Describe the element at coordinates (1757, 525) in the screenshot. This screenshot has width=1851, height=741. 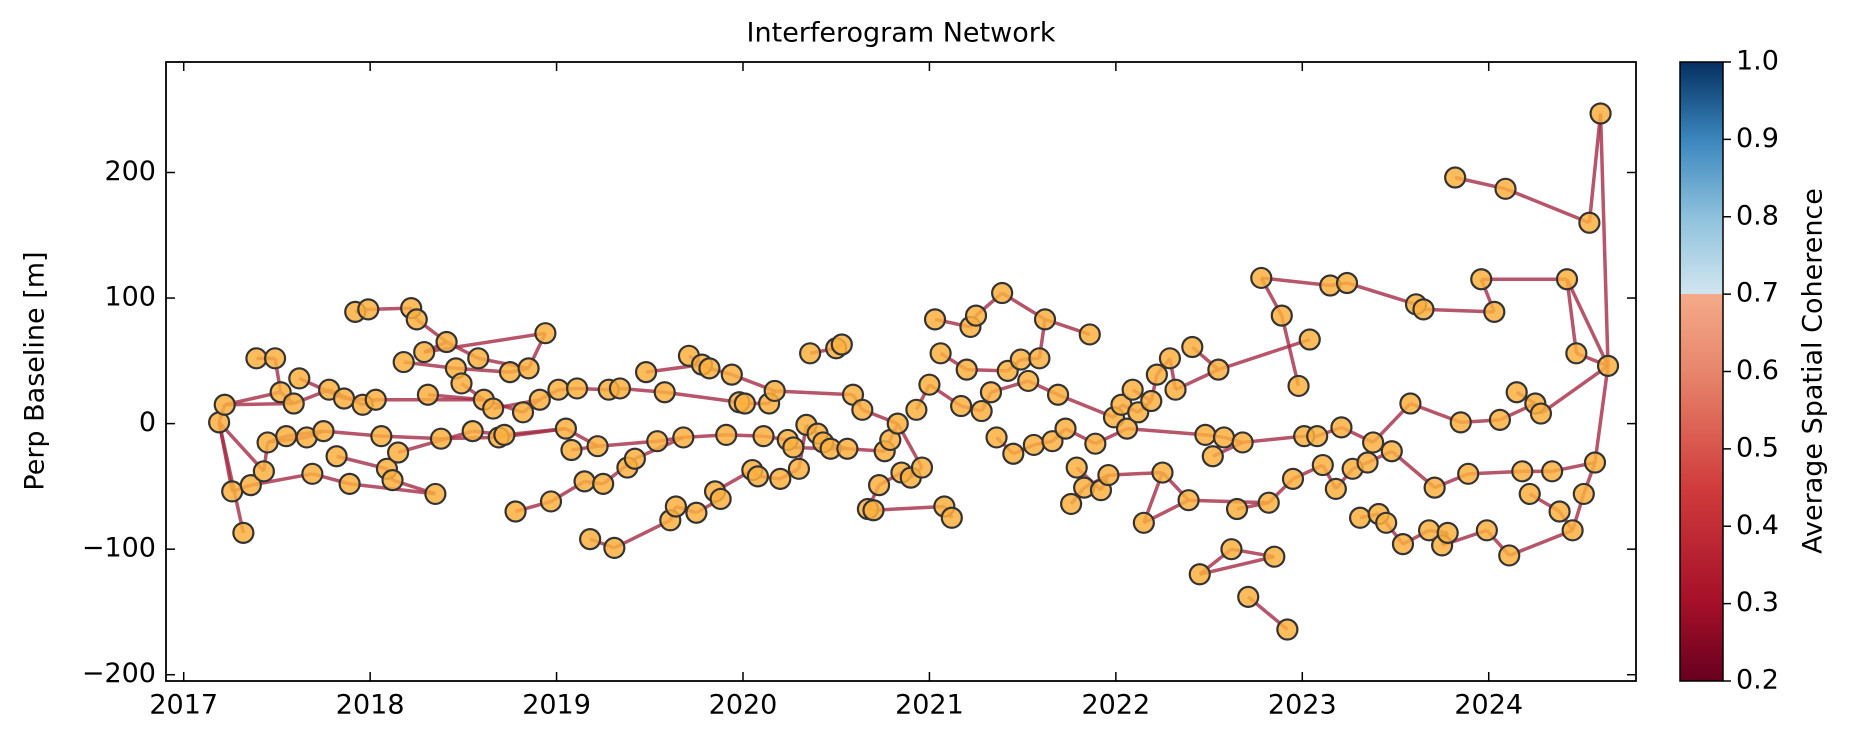
I see `colorbar-tick-label: 0.4` at that location.